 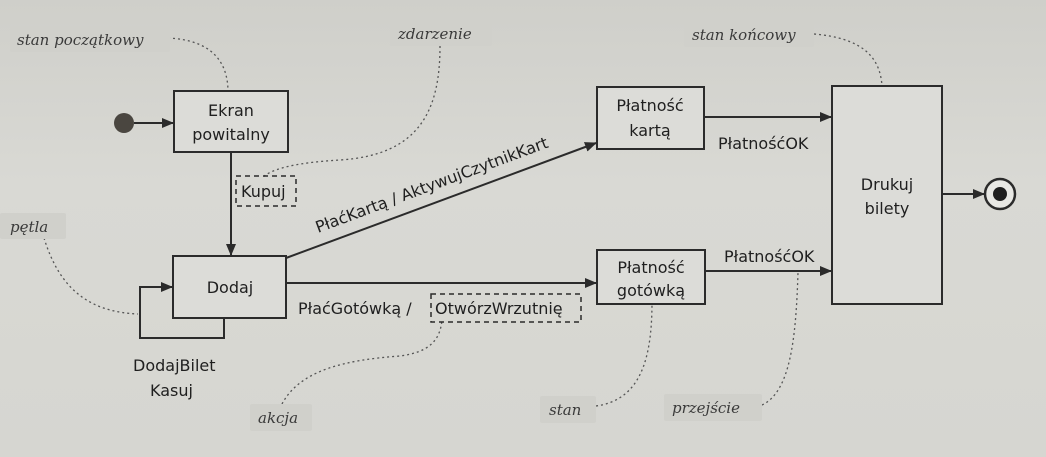 I want to click on state-karta-line1: Płatność, so click(x=649, y=105).